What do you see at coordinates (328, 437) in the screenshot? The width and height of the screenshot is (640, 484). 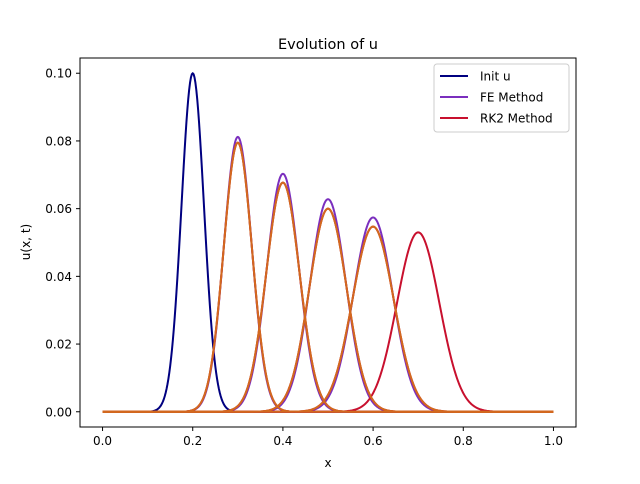 I see `x-axis-ticks: 0.0 0.2 0.4 0.6 0.8 1.0` at bounding box center [328, 437].